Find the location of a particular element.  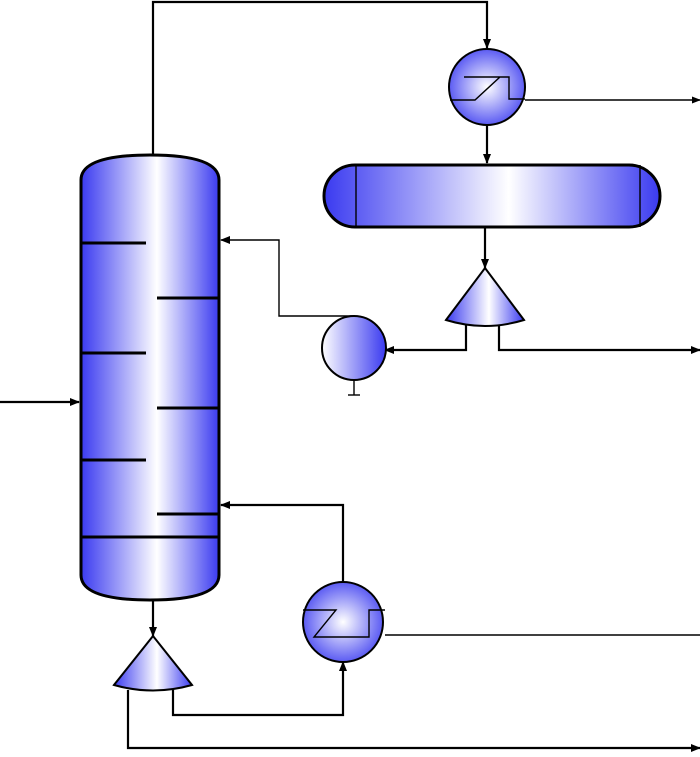

distillation-column is located at coordinates (150, 377).